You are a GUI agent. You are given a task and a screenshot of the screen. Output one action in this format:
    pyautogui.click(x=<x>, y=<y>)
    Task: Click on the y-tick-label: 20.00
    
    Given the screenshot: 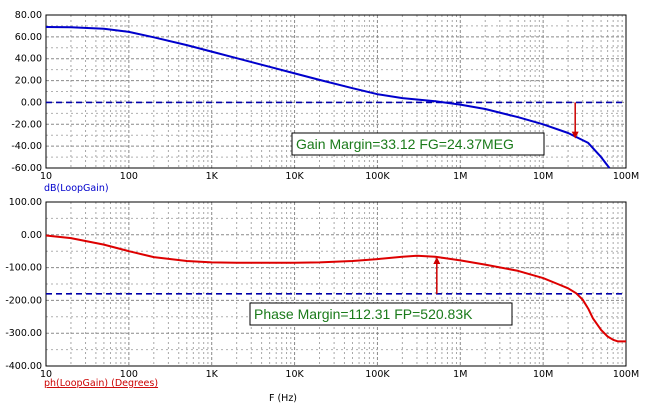 What is the action you would take?
    pyautogui.click(x=28, y=81)
    